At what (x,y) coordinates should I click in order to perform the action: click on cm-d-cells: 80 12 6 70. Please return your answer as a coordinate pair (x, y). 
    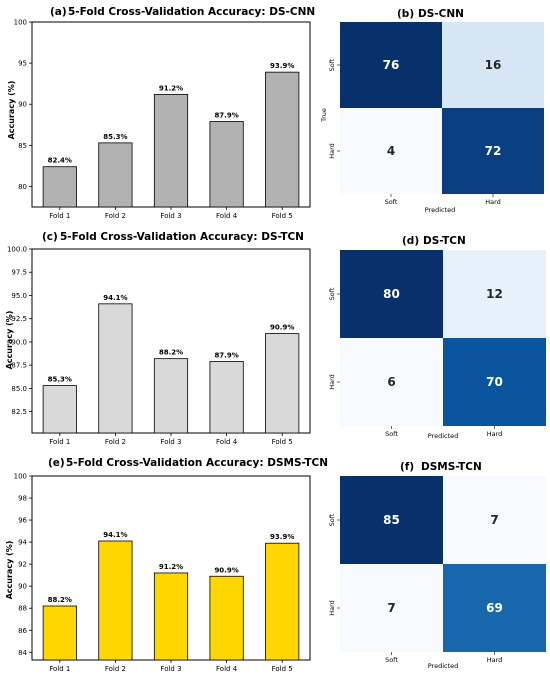
    Looking at the image, I should click on (443, 338).